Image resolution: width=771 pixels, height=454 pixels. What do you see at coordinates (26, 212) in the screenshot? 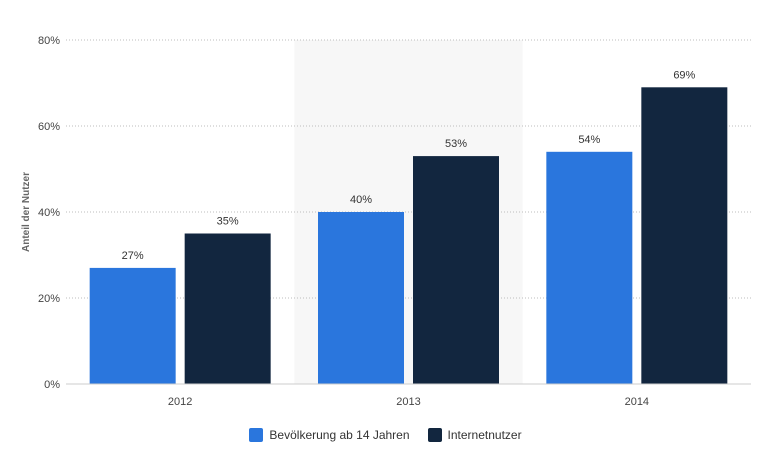
I see `y-axis-label: Anteil der Nutzer` at bounding box center [26, 212].